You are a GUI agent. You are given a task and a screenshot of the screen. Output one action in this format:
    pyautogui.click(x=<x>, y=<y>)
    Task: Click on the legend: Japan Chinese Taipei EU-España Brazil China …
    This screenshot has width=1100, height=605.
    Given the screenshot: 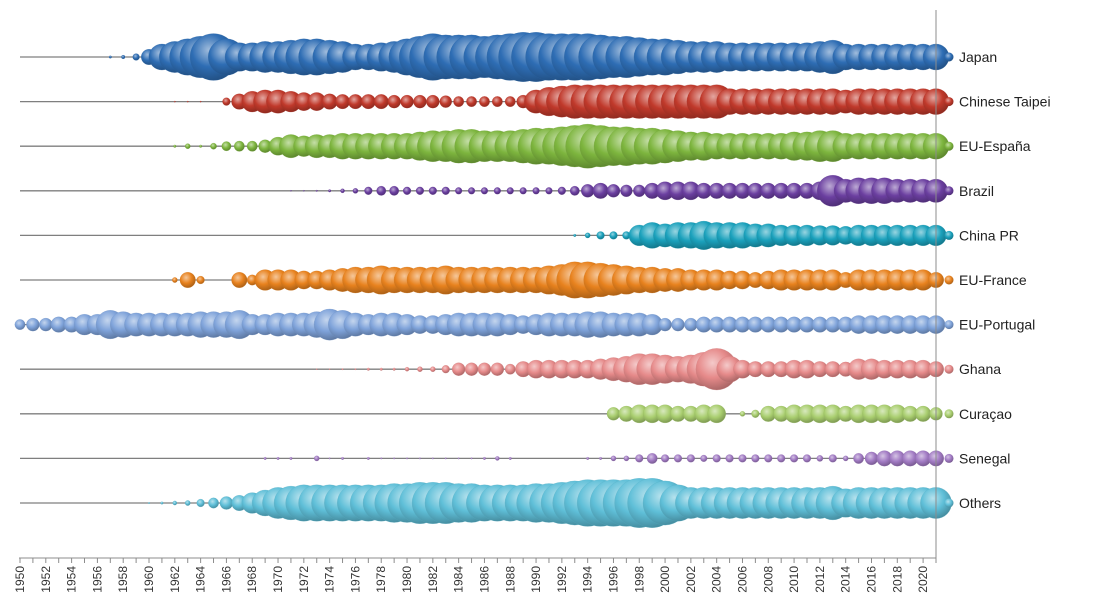 What is the action you would take?
    pyautogui.click(x=997, y=280)
    